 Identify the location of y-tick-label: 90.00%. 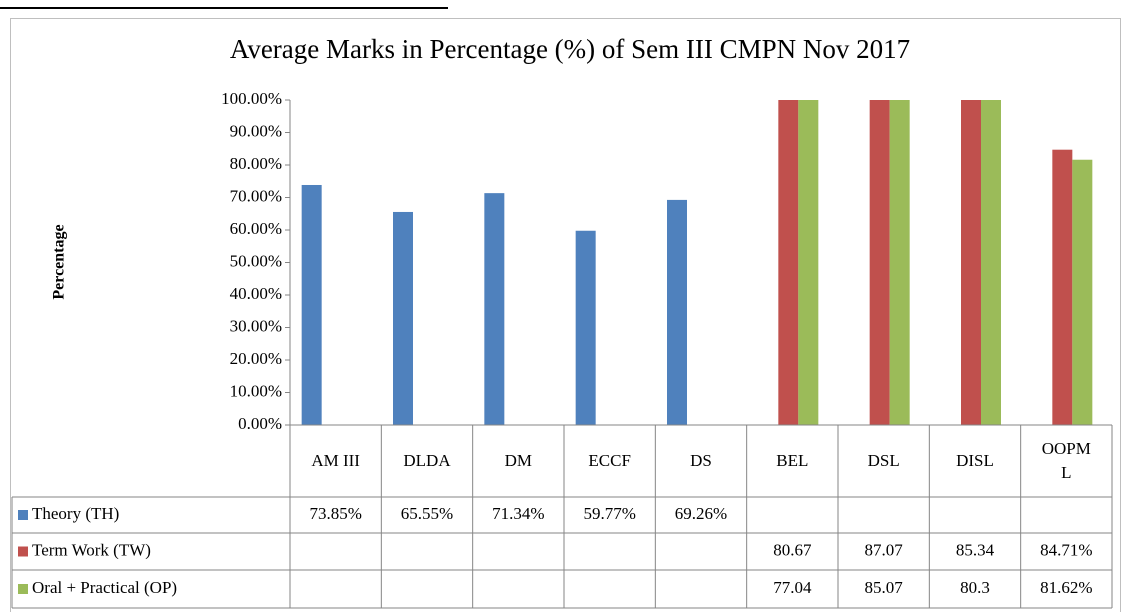
(256, 130).